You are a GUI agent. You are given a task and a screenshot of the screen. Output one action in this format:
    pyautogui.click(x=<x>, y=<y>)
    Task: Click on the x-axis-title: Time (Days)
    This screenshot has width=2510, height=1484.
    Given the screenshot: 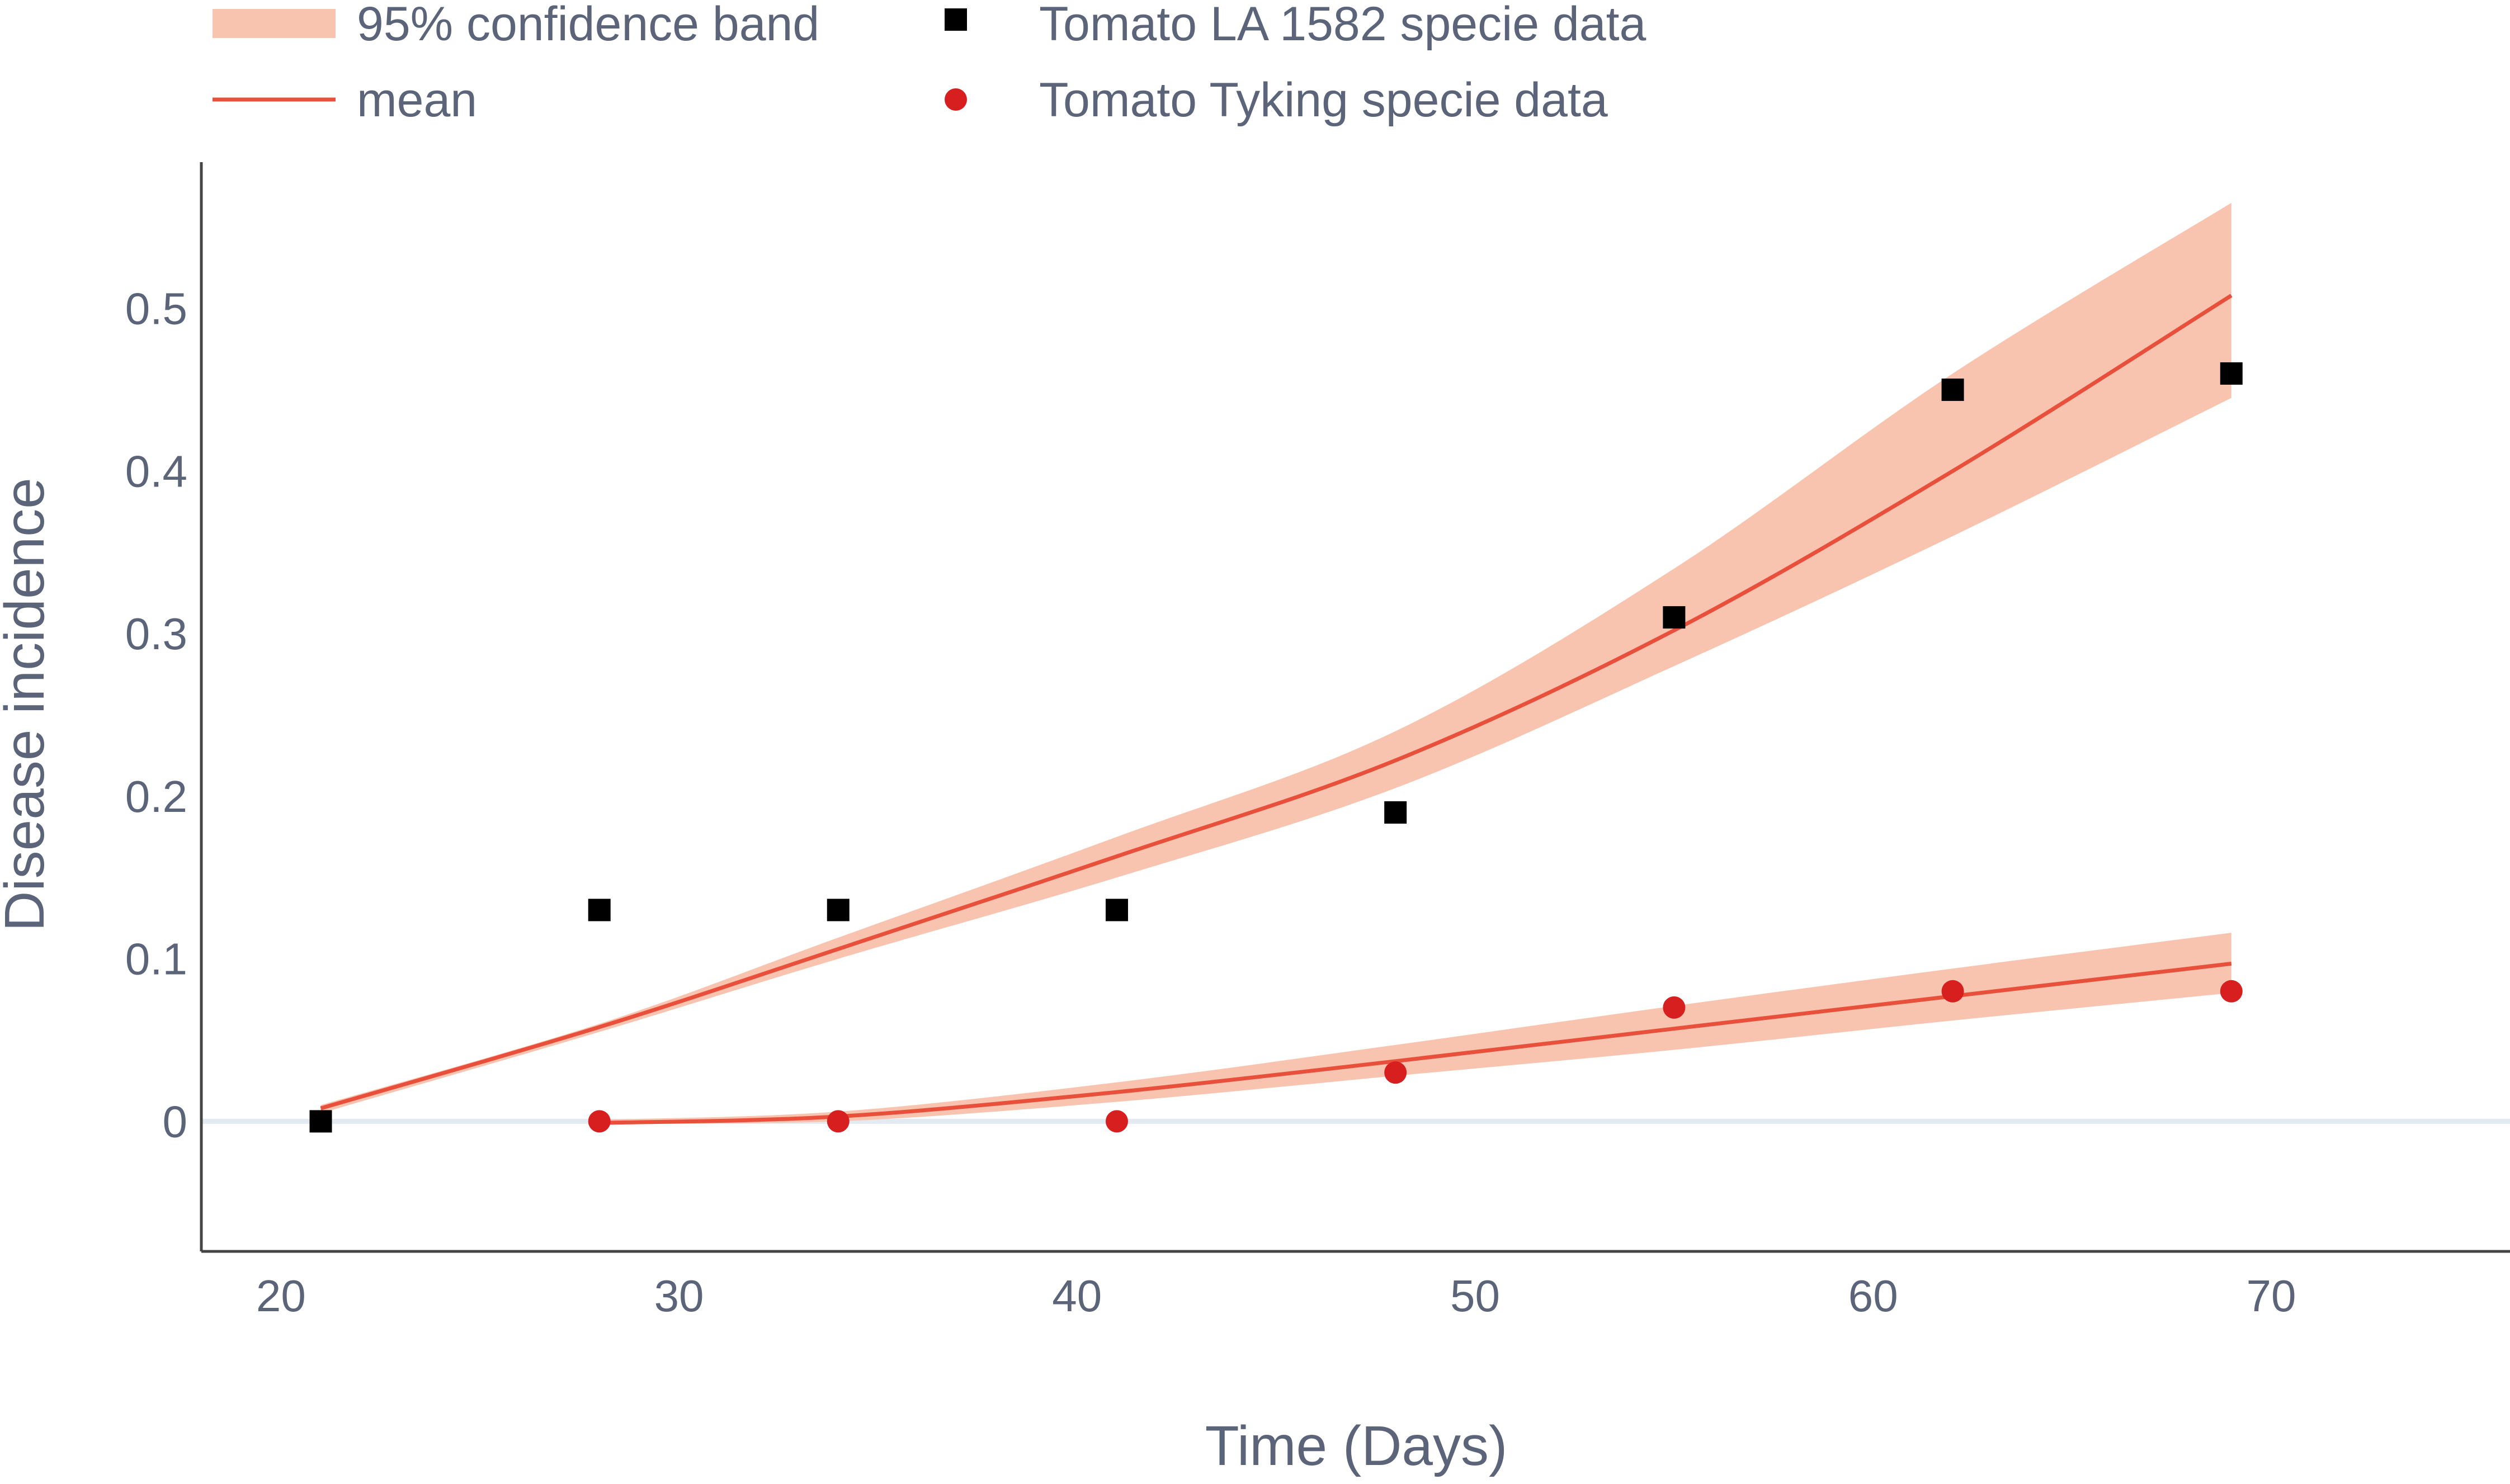 What is the action you would take?
    pyautogui.click(x=1356, y=1446)
    